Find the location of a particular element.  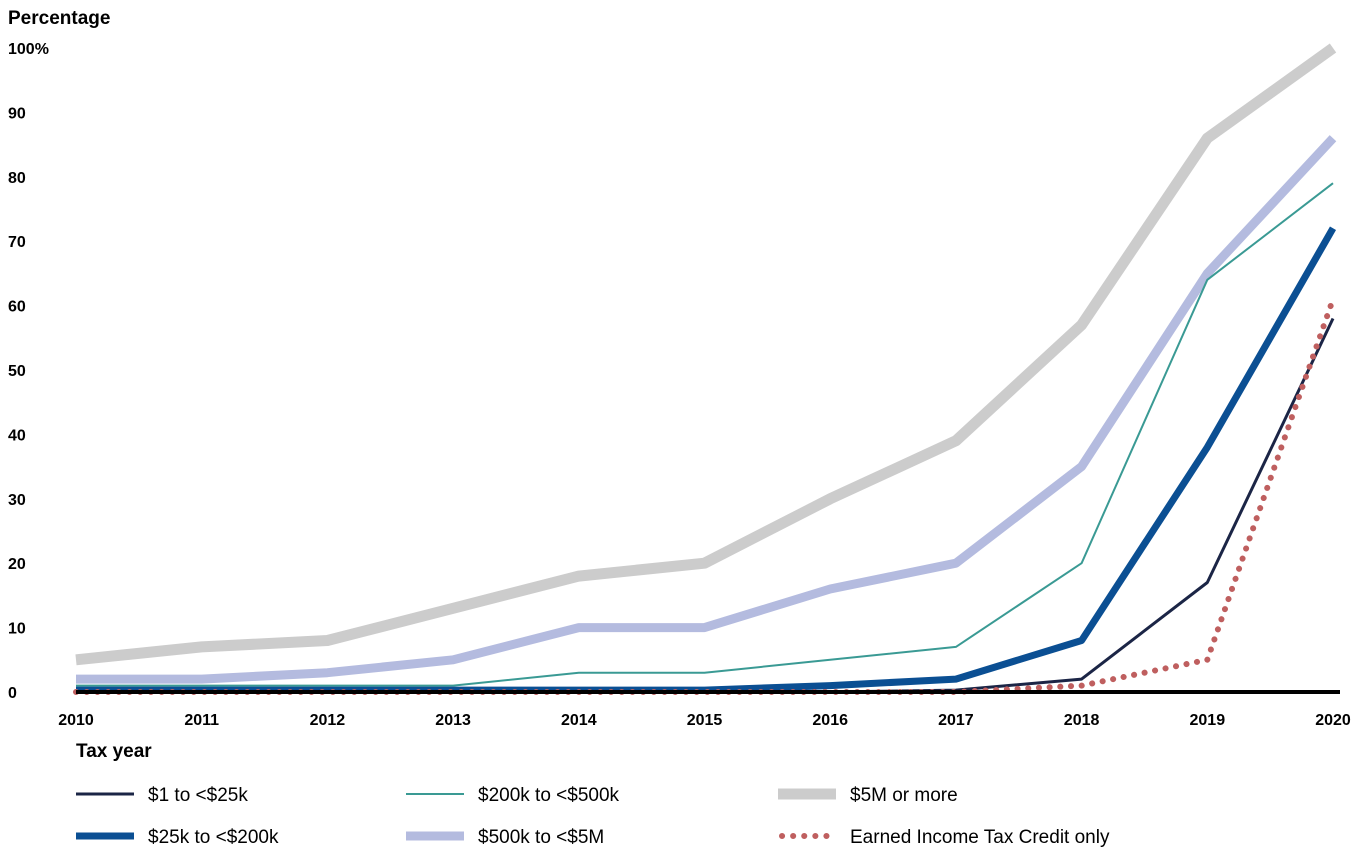

y-tick-label: 30 is located at coordinates (17, 500).